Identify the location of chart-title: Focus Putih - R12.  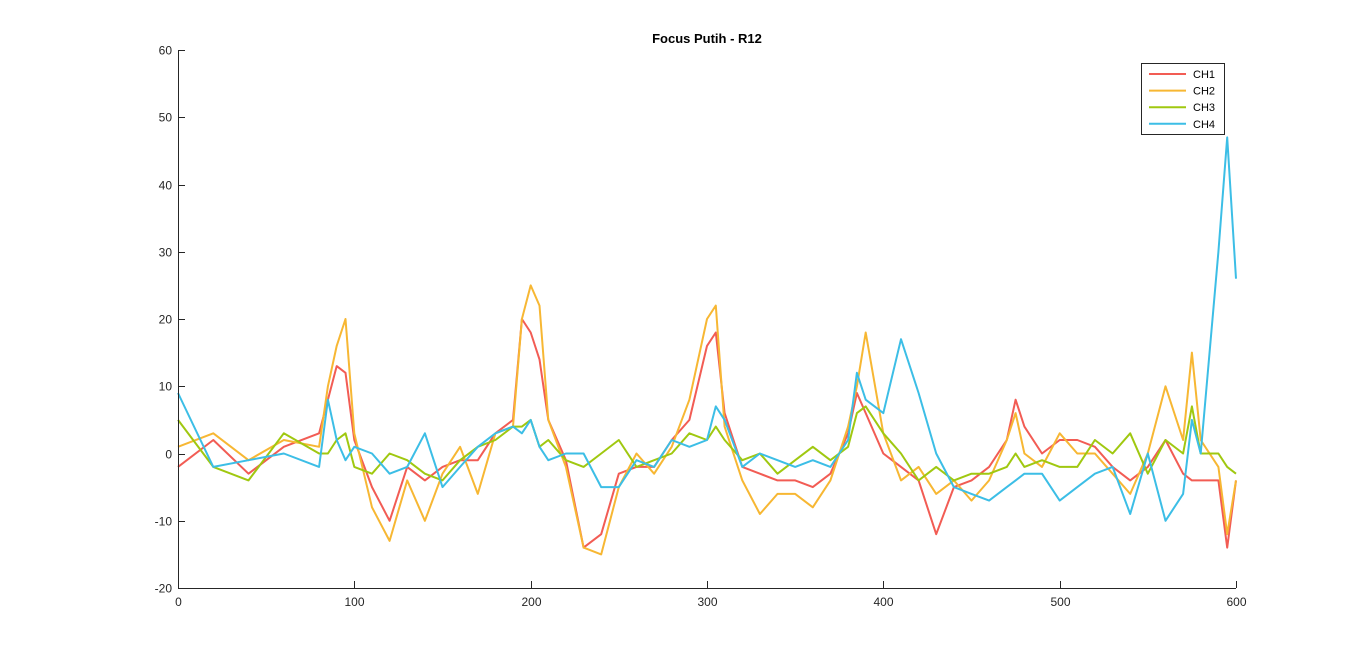
(707, 38).